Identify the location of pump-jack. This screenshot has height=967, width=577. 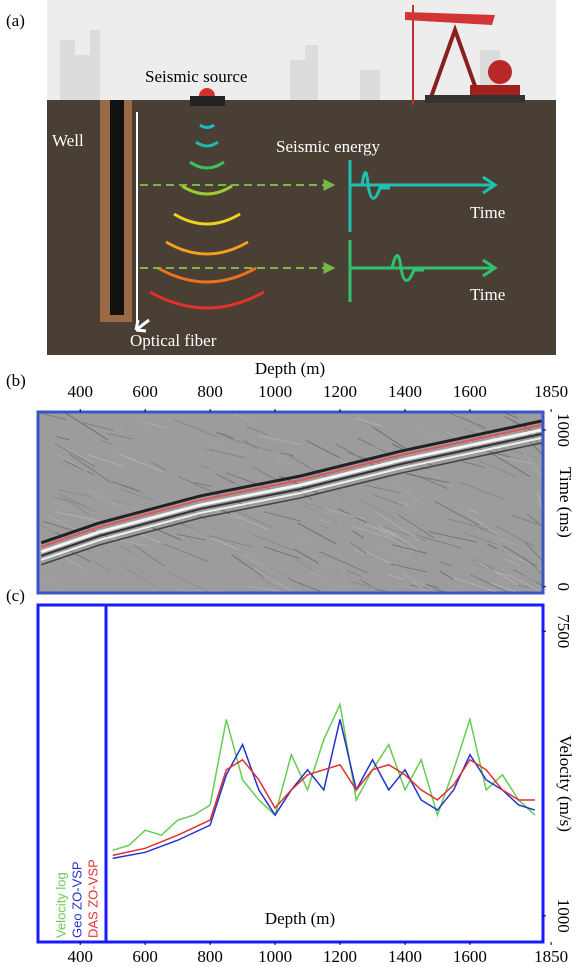
(465, 55).